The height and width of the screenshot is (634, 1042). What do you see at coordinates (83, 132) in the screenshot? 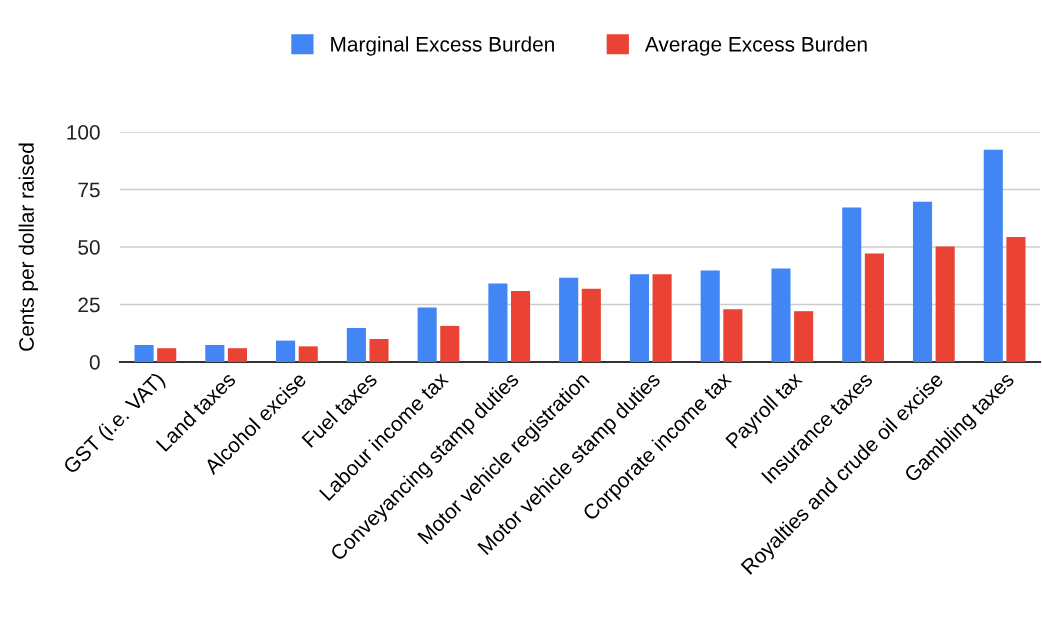
I see `y-tick-label: 100` at bounding box center [83, 132].